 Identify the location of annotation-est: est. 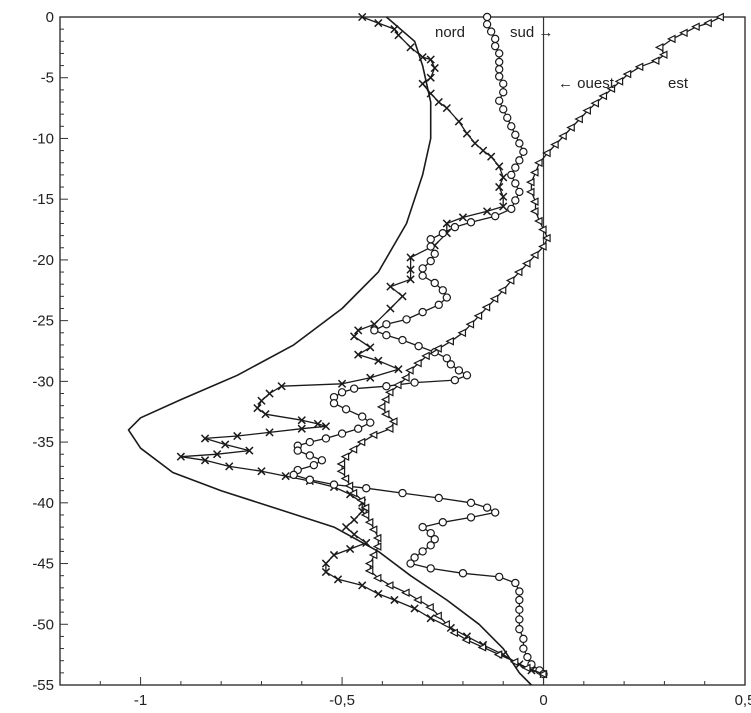
(678, 83).